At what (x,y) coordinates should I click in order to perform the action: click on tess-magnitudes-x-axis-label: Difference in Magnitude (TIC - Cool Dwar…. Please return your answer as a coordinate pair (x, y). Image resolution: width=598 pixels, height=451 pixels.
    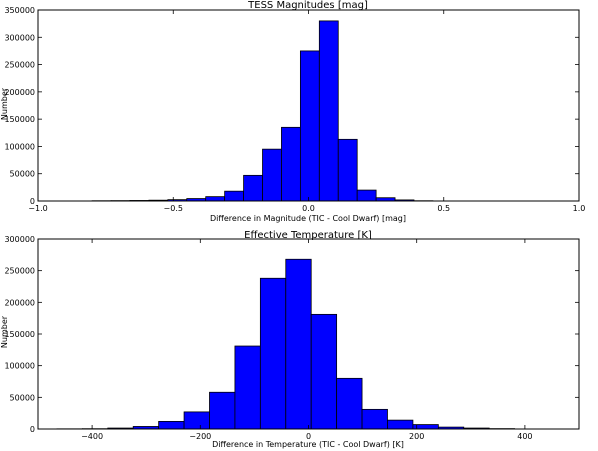
    Looking at the image, I should click on (308, 218).